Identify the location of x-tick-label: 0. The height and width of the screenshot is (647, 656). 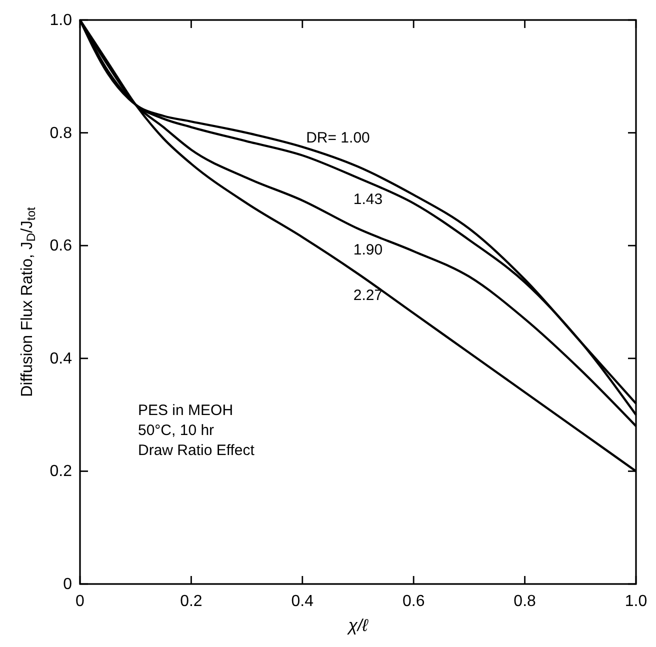
(80, 601).